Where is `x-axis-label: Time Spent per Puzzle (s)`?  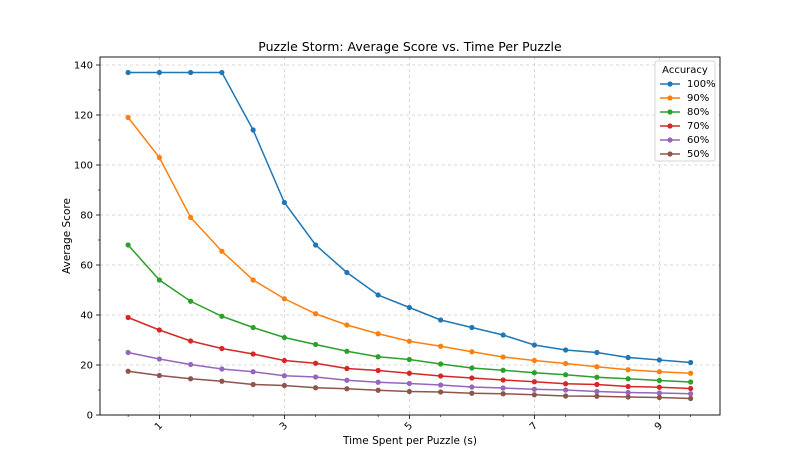
x-axis-label: Time Spent per Puzzle (s) is located at coordinates (409, 441).